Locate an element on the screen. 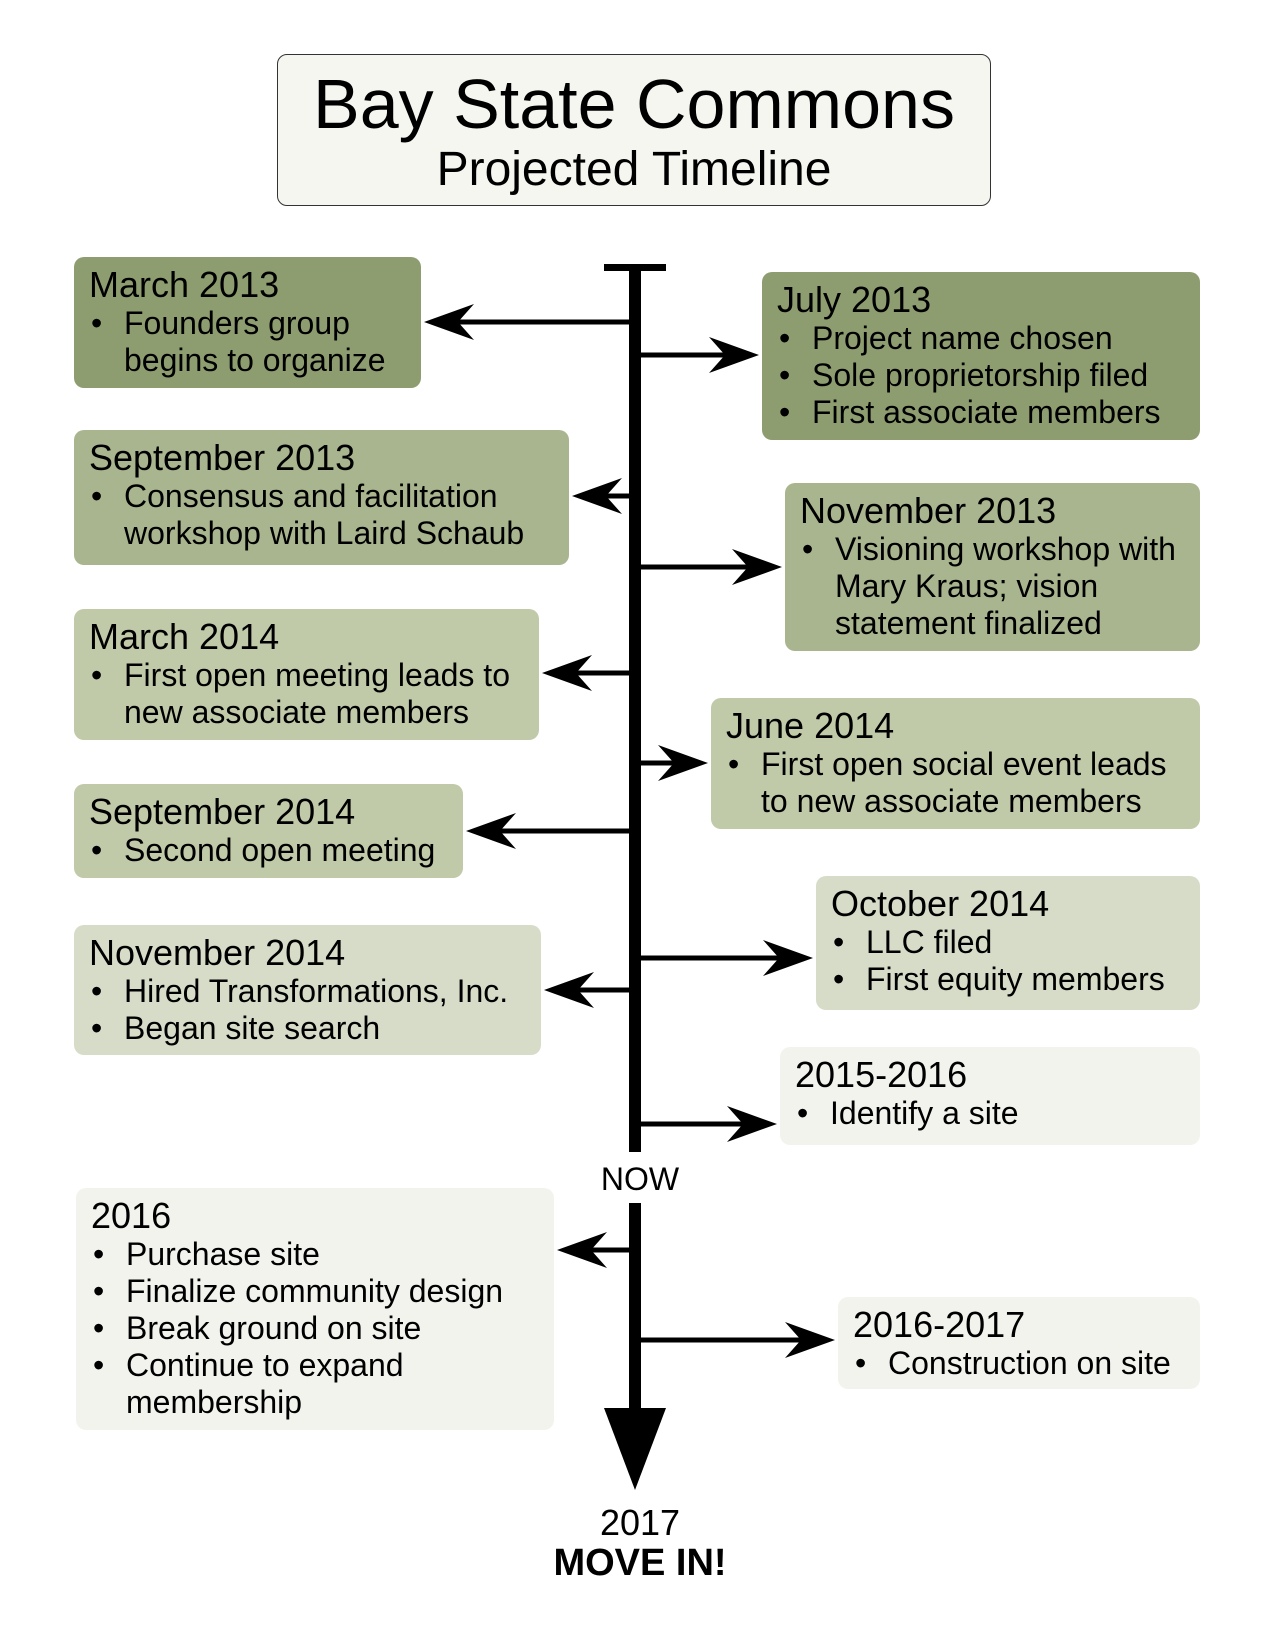 This screenshot has height=1650, width=1275. event-item: Construction on site is located at coordinates (1018, 1363).